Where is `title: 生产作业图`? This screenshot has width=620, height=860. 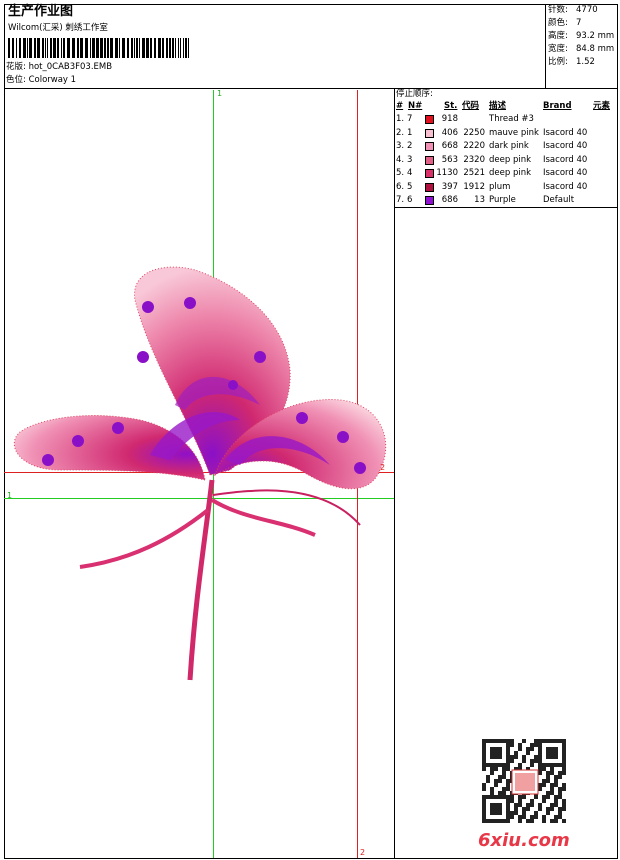
title: 生产作业图 is located at coordinates (41, 11).